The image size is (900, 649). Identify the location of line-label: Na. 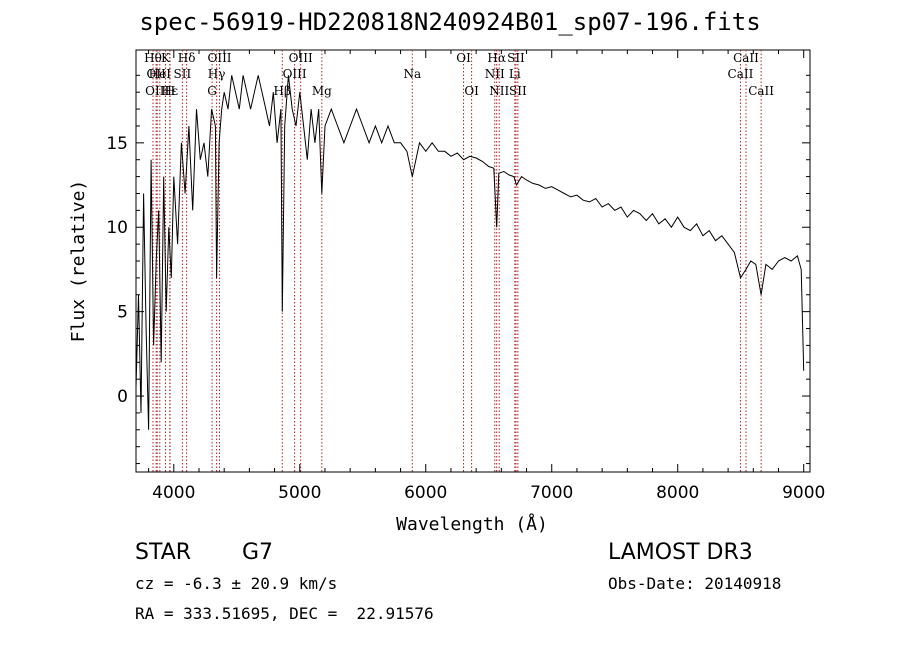
(412, 74).